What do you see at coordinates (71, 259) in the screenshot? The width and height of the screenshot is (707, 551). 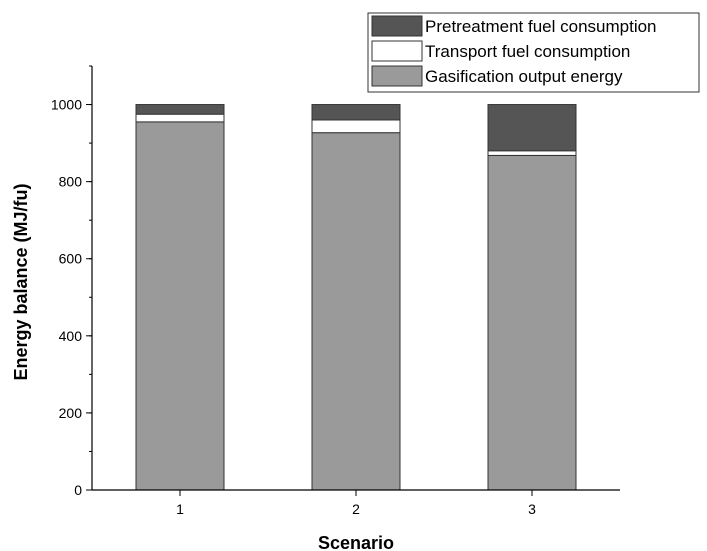 I see `y-tick-label: 600` at bounding box center [71, 259].